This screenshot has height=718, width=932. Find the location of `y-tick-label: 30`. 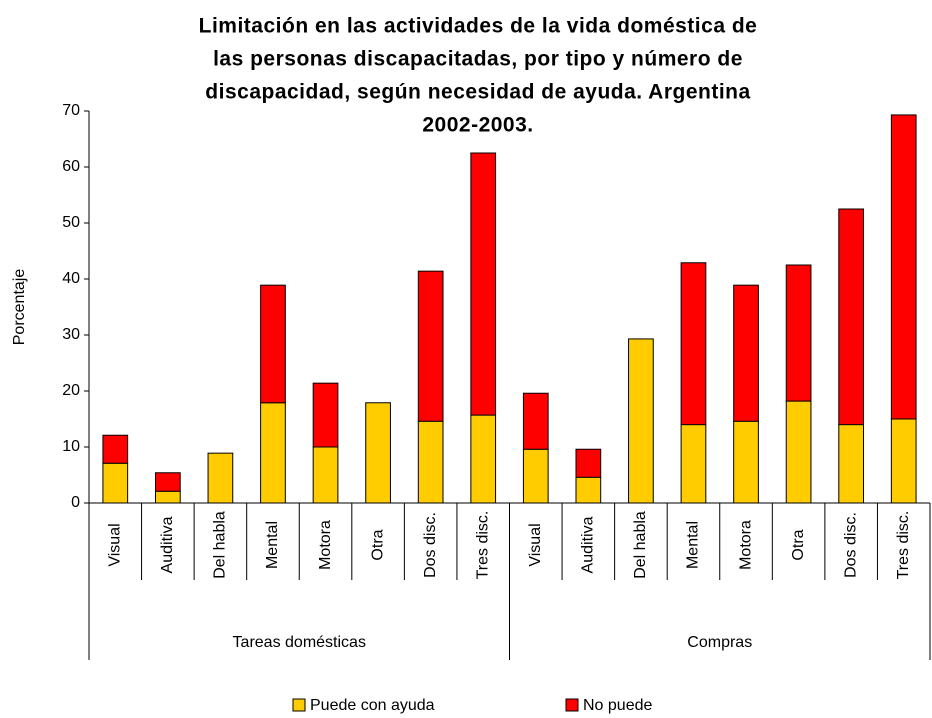

y-tick-label: 30 is located at coordinates (71, 334).